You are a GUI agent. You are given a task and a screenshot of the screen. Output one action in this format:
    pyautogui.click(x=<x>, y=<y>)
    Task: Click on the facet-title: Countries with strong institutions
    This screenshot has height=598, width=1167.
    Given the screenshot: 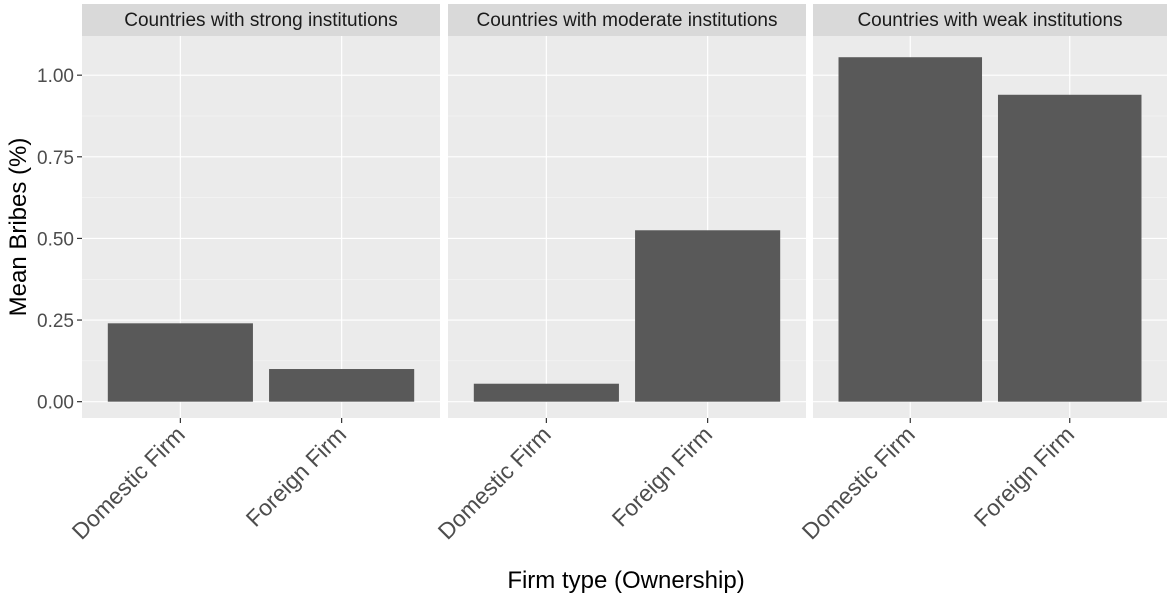 What is the action you would take?
    pyautogui.click(x=261, y=20)
    